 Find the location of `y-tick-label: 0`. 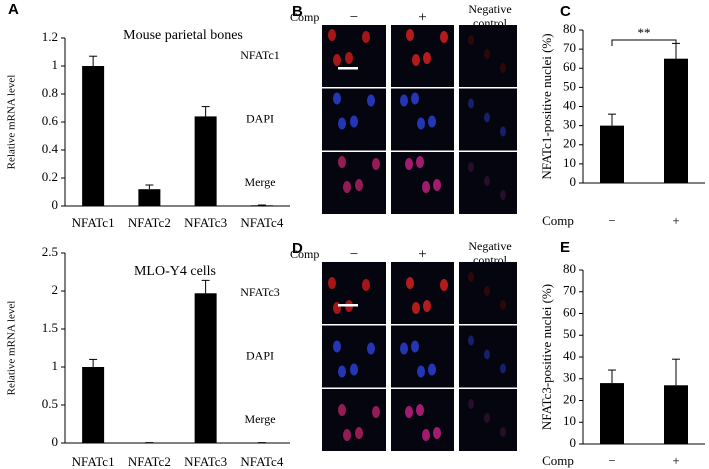

y-tick-label: 0 is located at coordinates (573, 442).